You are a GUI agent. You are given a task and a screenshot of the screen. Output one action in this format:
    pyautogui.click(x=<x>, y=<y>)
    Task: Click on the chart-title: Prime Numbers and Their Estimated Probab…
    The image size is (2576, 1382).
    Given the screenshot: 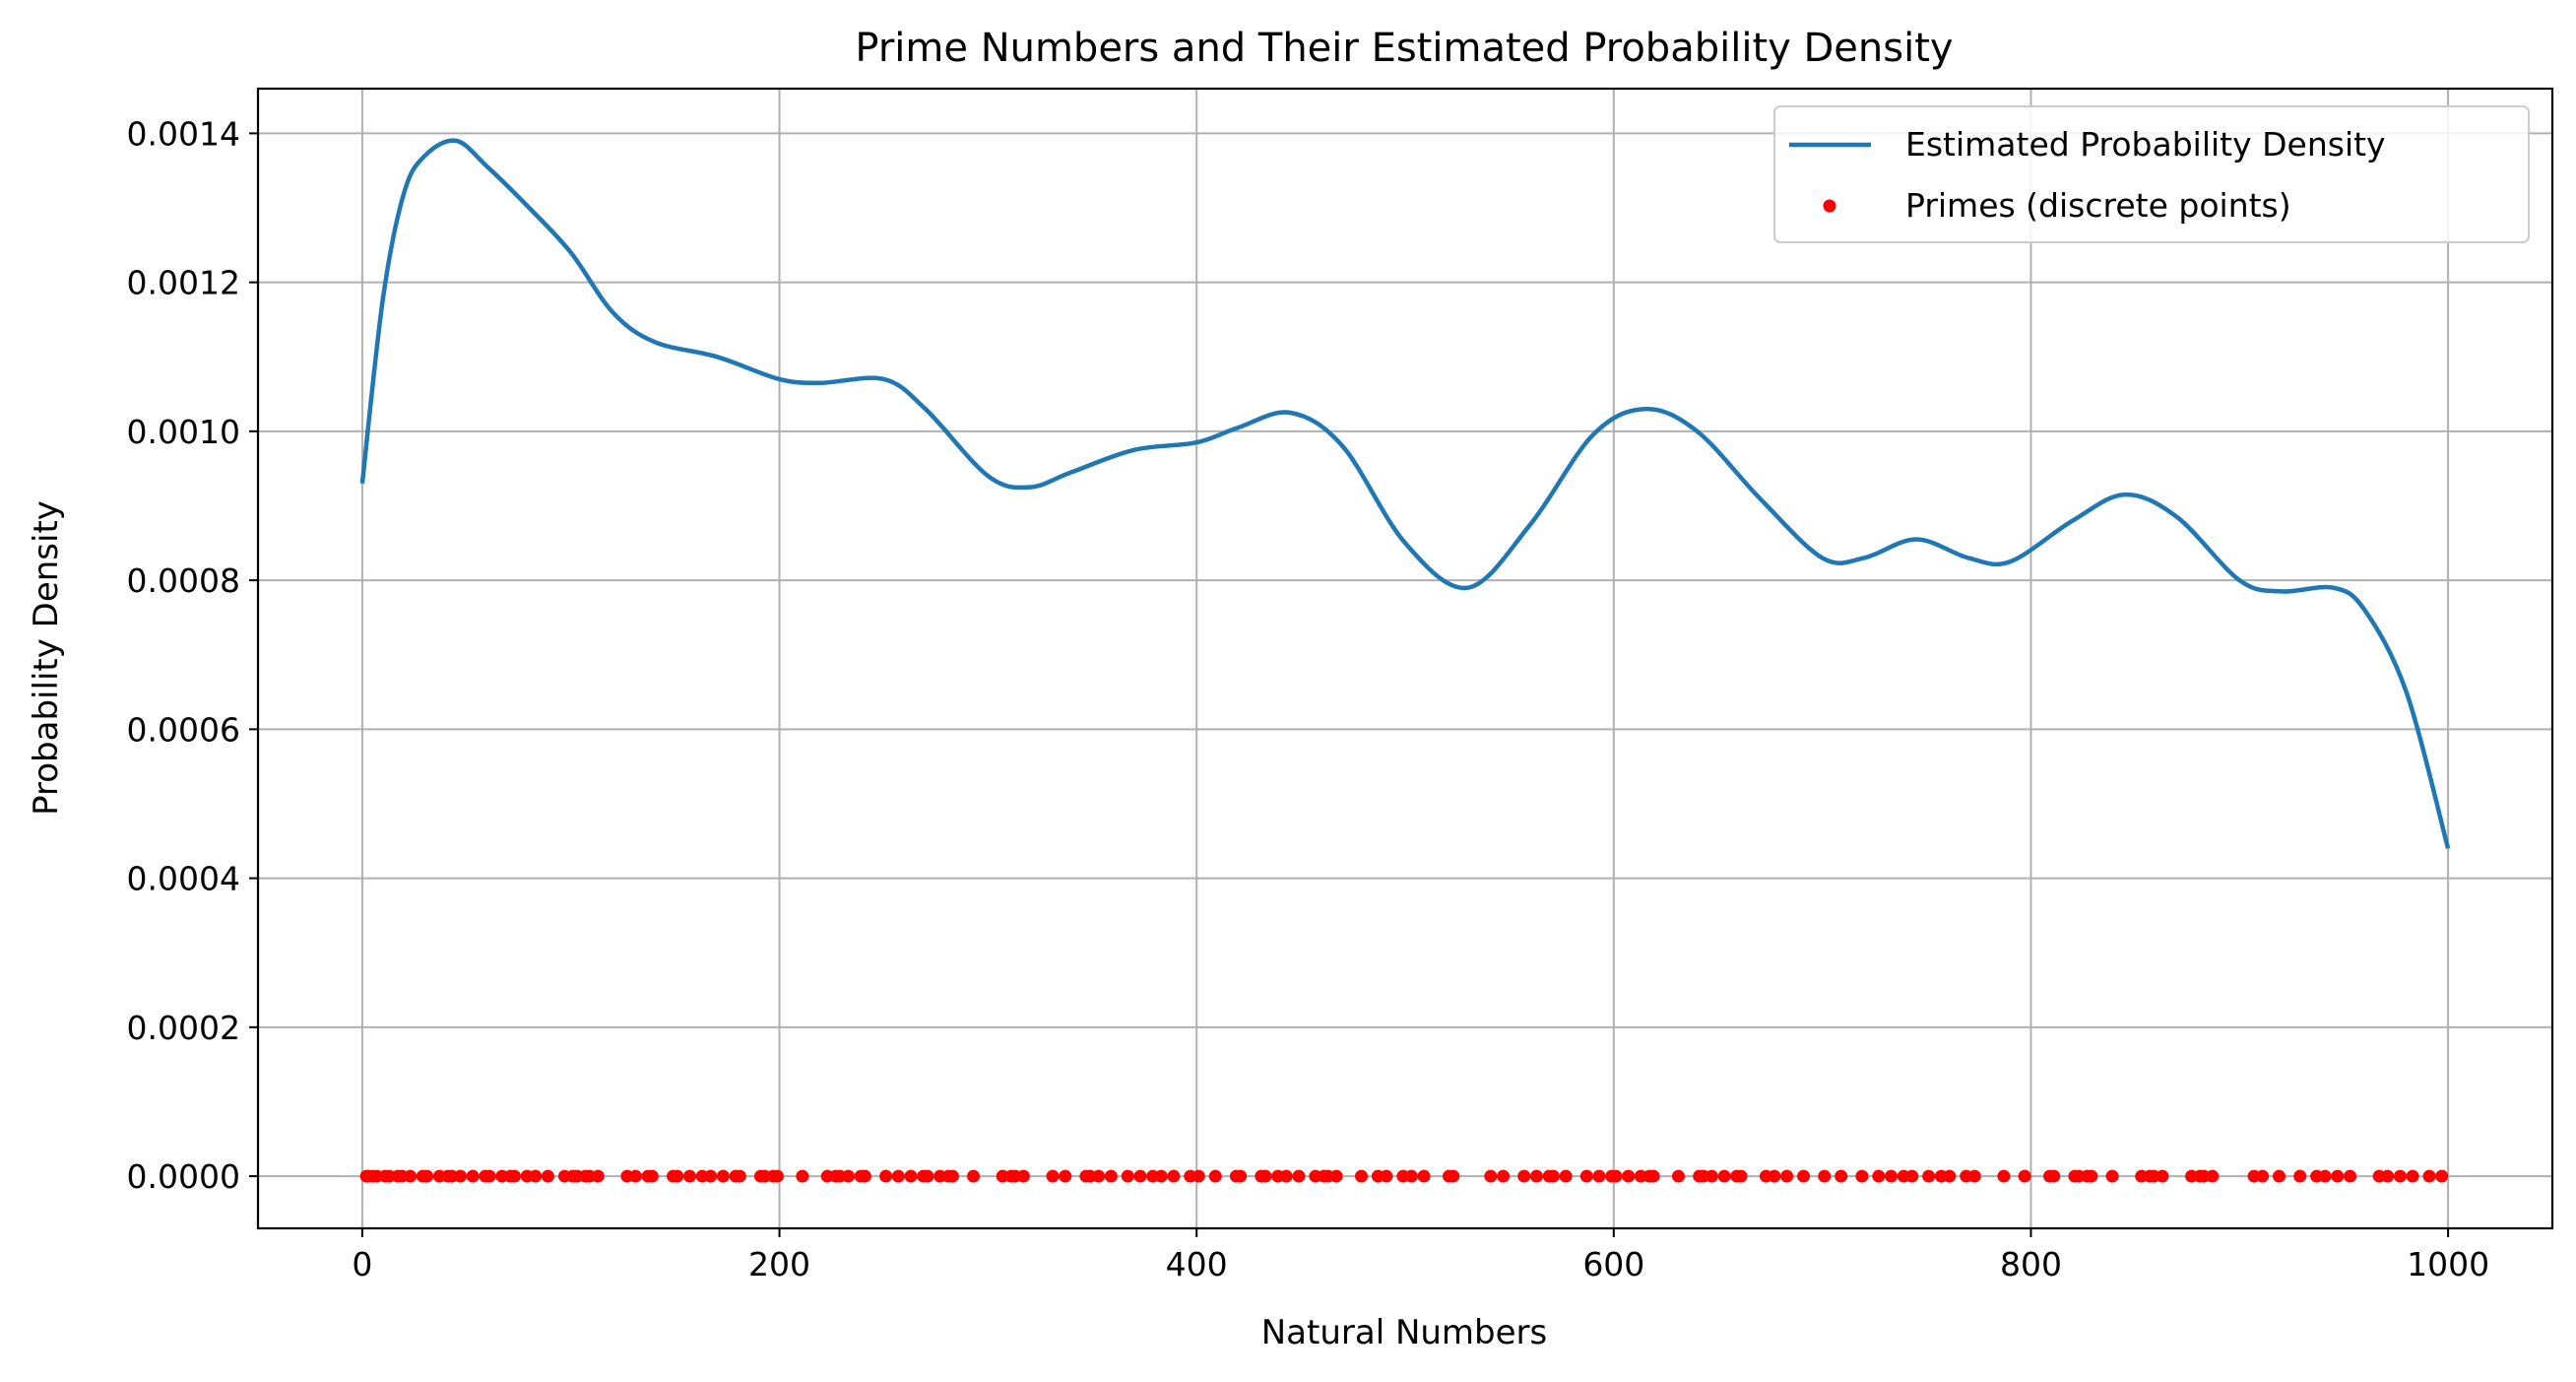 What is the action you would take?
    pyautogui.click(x=1404, y=48)
    